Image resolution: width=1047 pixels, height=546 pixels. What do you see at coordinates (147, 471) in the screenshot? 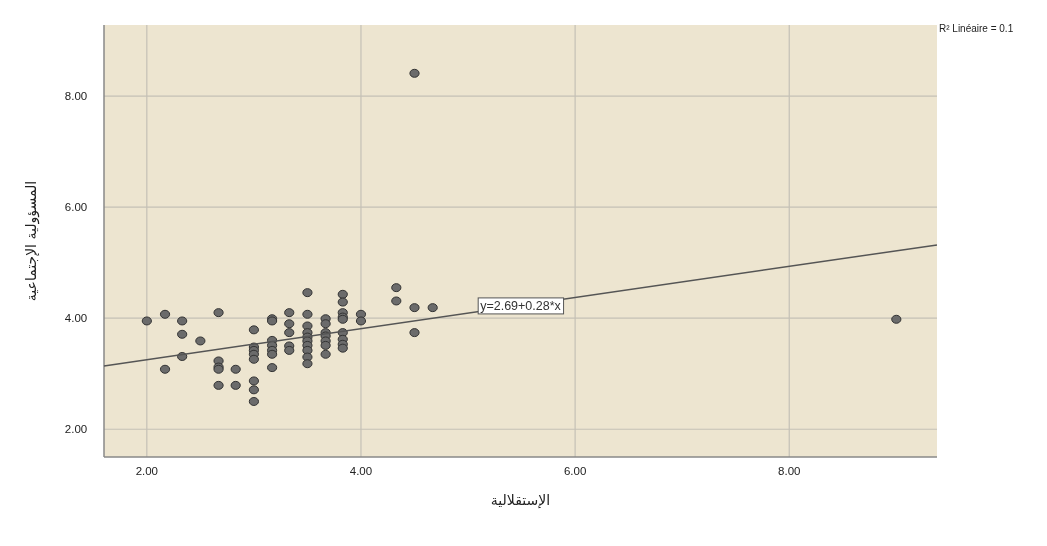
I see `x-tick-label: 2.00` at bounding box center [147, 471].